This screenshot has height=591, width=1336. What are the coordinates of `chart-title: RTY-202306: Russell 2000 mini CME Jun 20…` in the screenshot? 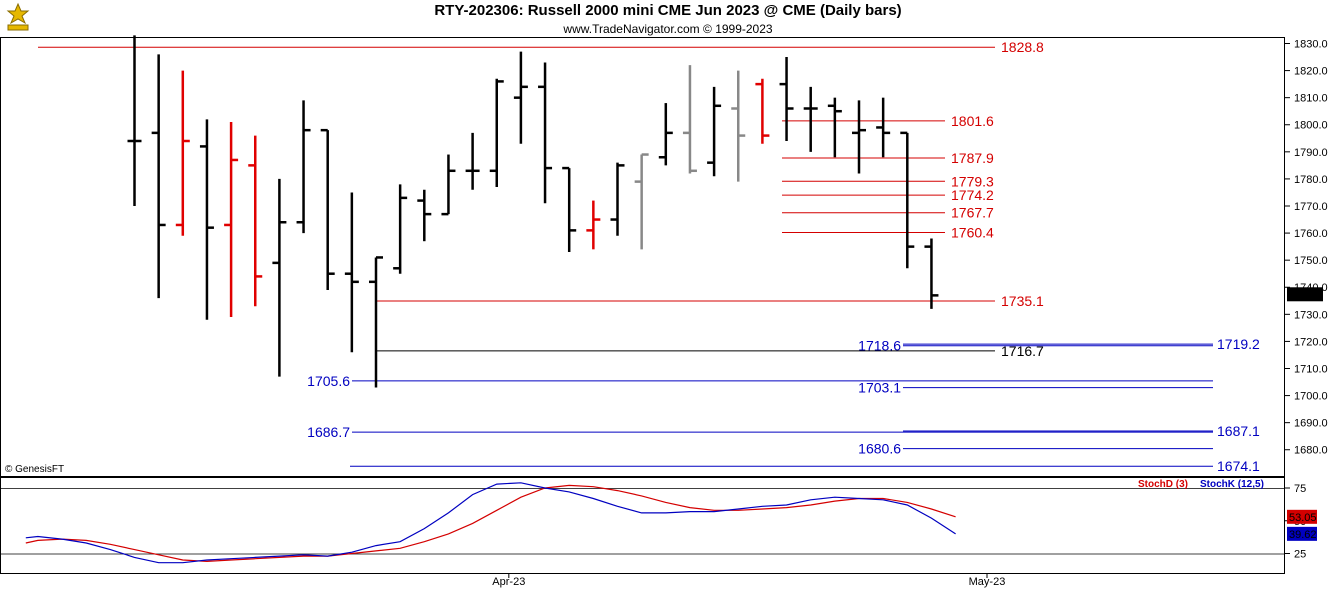 It's located at (668, 10).